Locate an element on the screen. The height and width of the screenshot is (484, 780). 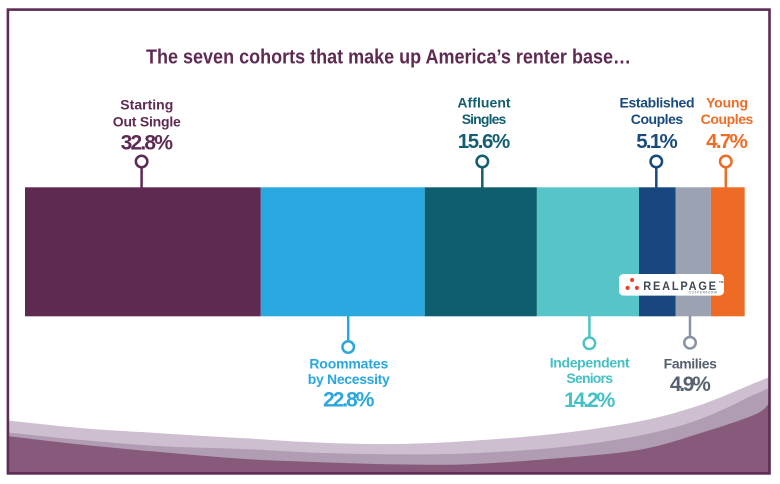
svg-text: REALPAGE is located at coordinates (680, 286).